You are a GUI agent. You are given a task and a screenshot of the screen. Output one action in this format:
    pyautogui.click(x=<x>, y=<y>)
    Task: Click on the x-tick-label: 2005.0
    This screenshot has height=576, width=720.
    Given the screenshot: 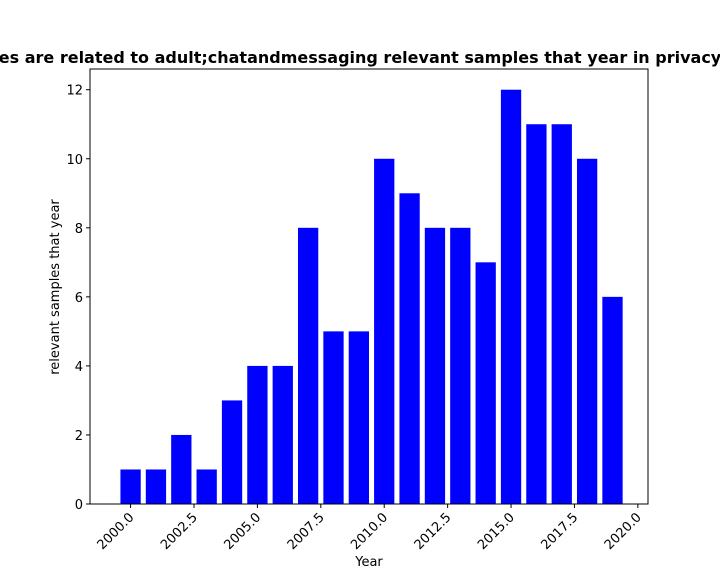 What is the action you would take?
    pyautogui.click(x=242, y=531)
    